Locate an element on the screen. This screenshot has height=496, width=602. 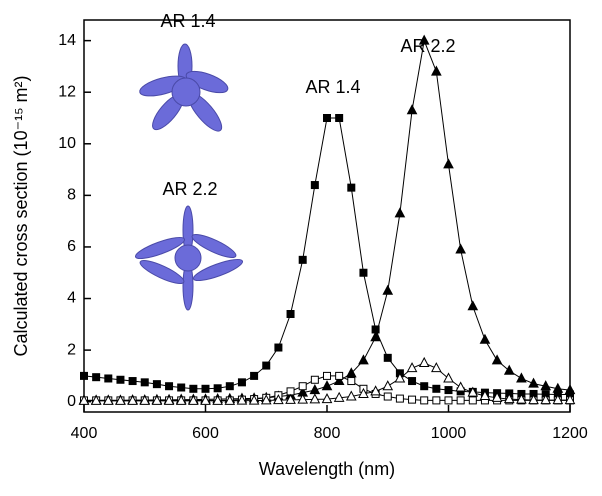
y-tick-label: 2 is located at coordinates (71, 349).